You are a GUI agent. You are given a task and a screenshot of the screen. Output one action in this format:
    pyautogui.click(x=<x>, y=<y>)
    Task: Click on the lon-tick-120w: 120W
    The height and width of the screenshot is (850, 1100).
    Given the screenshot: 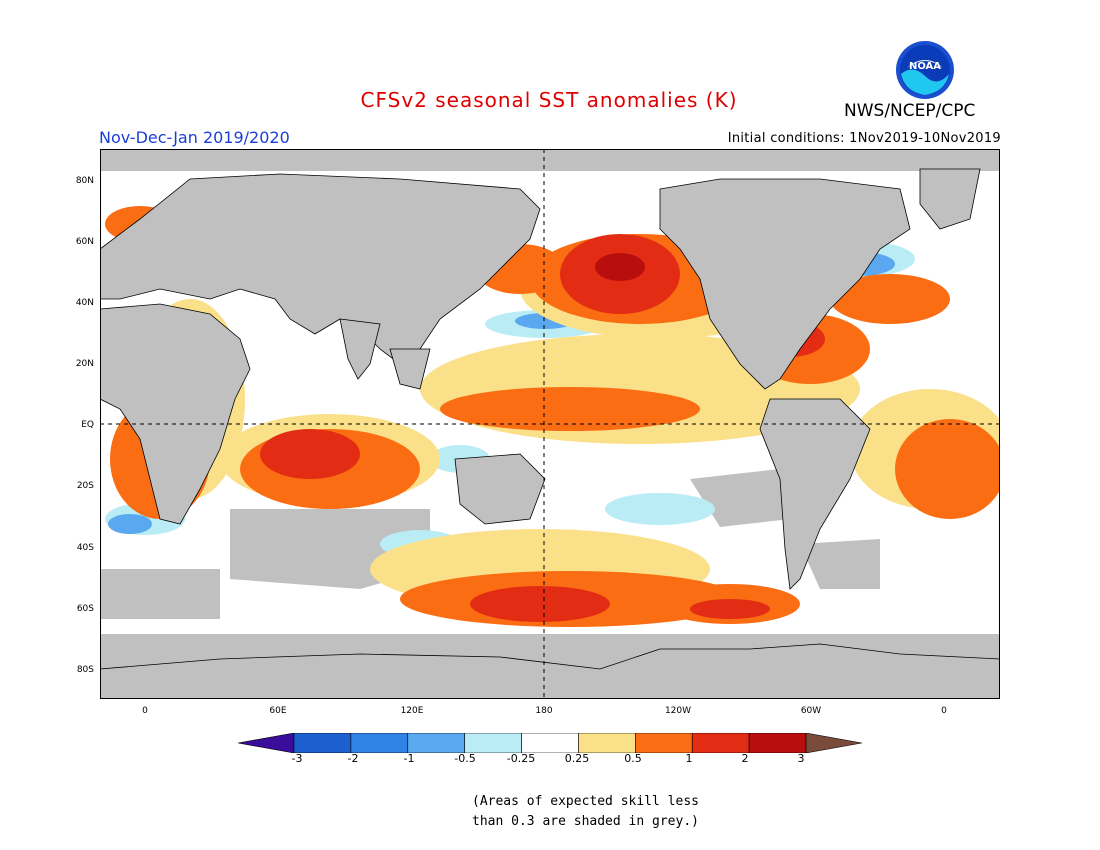 What is the action you would take?
    pyautogui.click(x=678, y=711)
    